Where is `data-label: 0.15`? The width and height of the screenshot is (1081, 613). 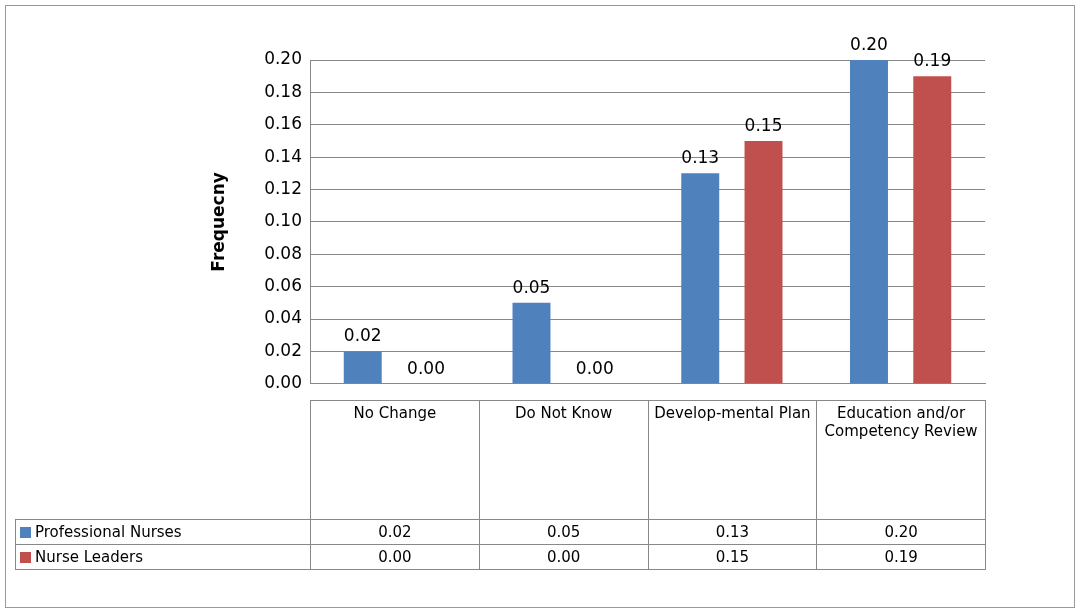
data-label: 0.15 is located at coordinates (732, 557).